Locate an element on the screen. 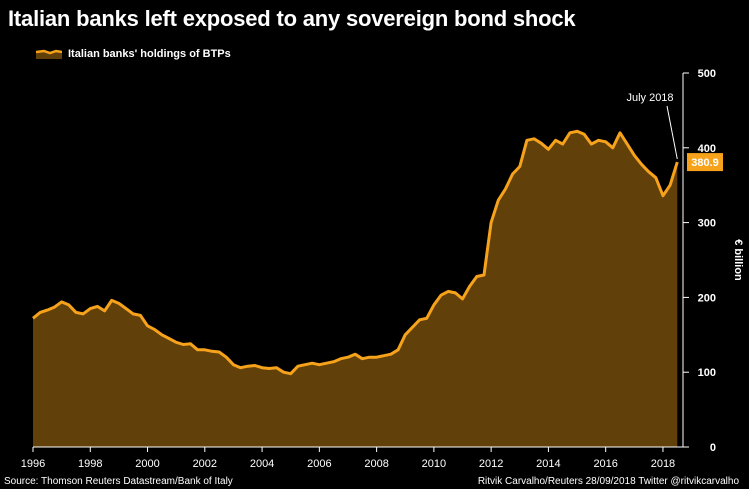 The image size is (749, 489). annotation-label: July 2018 is located at coordinates (649, 98).